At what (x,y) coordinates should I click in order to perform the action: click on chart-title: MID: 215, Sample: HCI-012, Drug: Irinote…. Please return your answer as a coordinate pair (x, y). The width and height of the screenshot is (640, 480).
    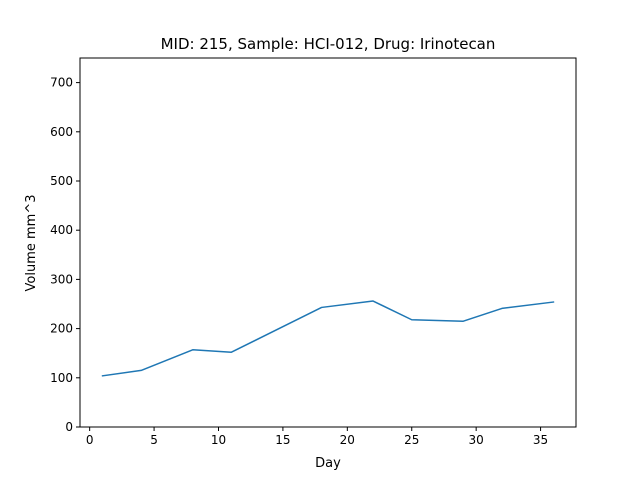
    Looking at the image, I should click on (328, 44).